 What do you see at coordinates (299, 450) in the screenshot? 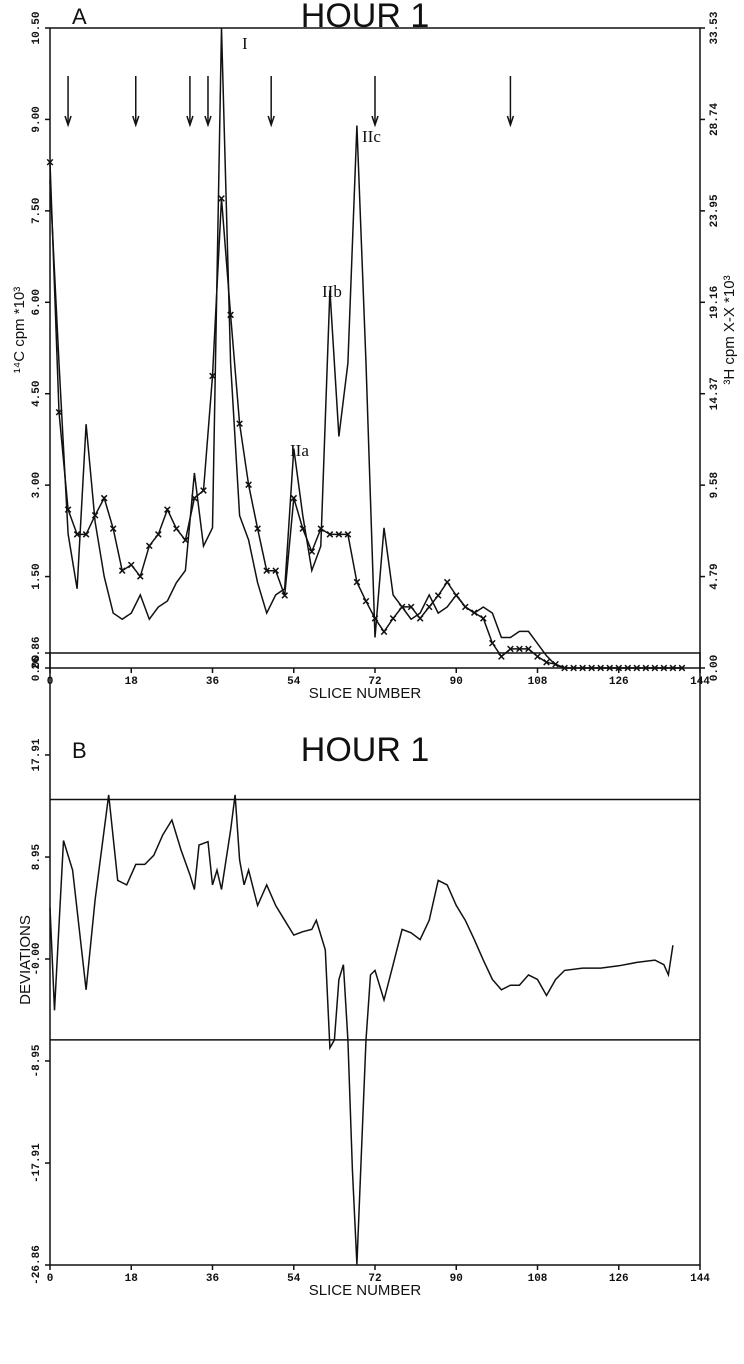
I see `peak-annotation: IIa` at bounding box center [299, 450].